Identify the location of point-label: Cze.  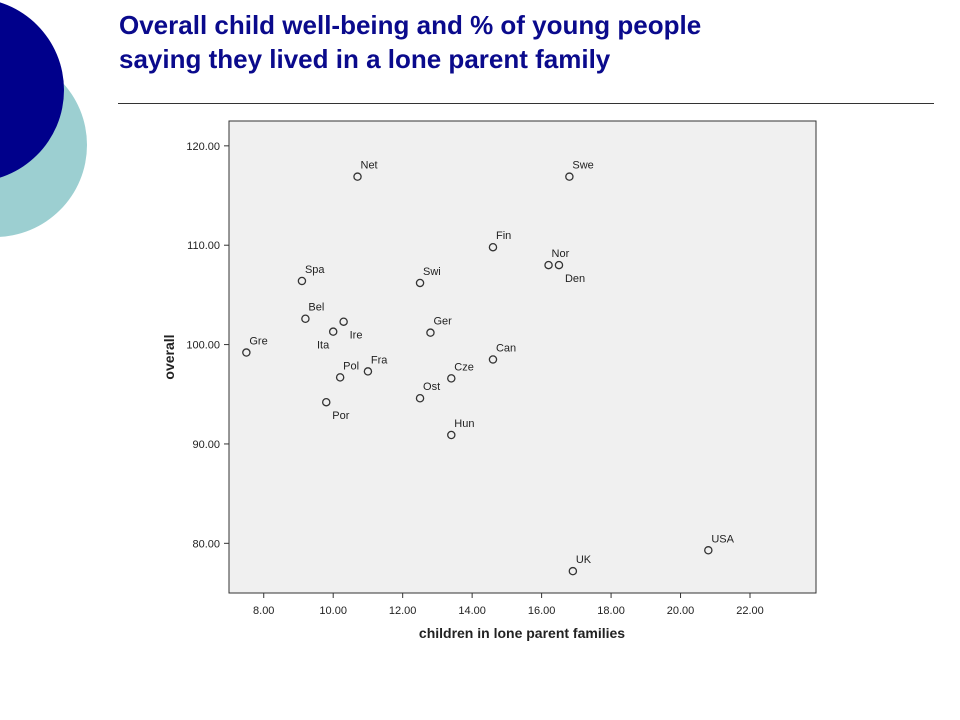
(464, 367).